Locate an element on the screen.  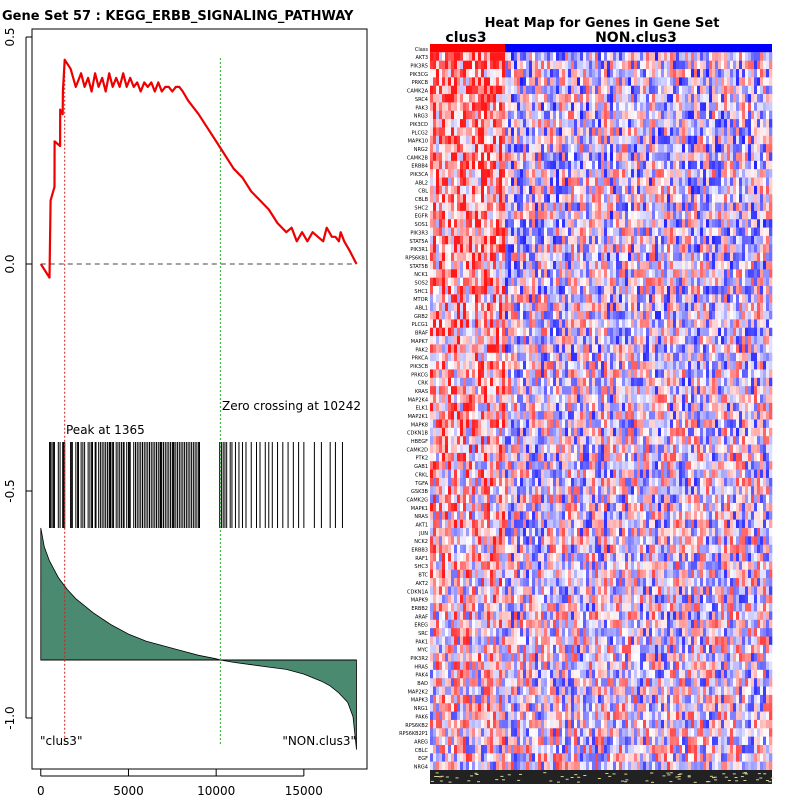
y-tick-label: -1.0 is located at coordinates (10, 717).